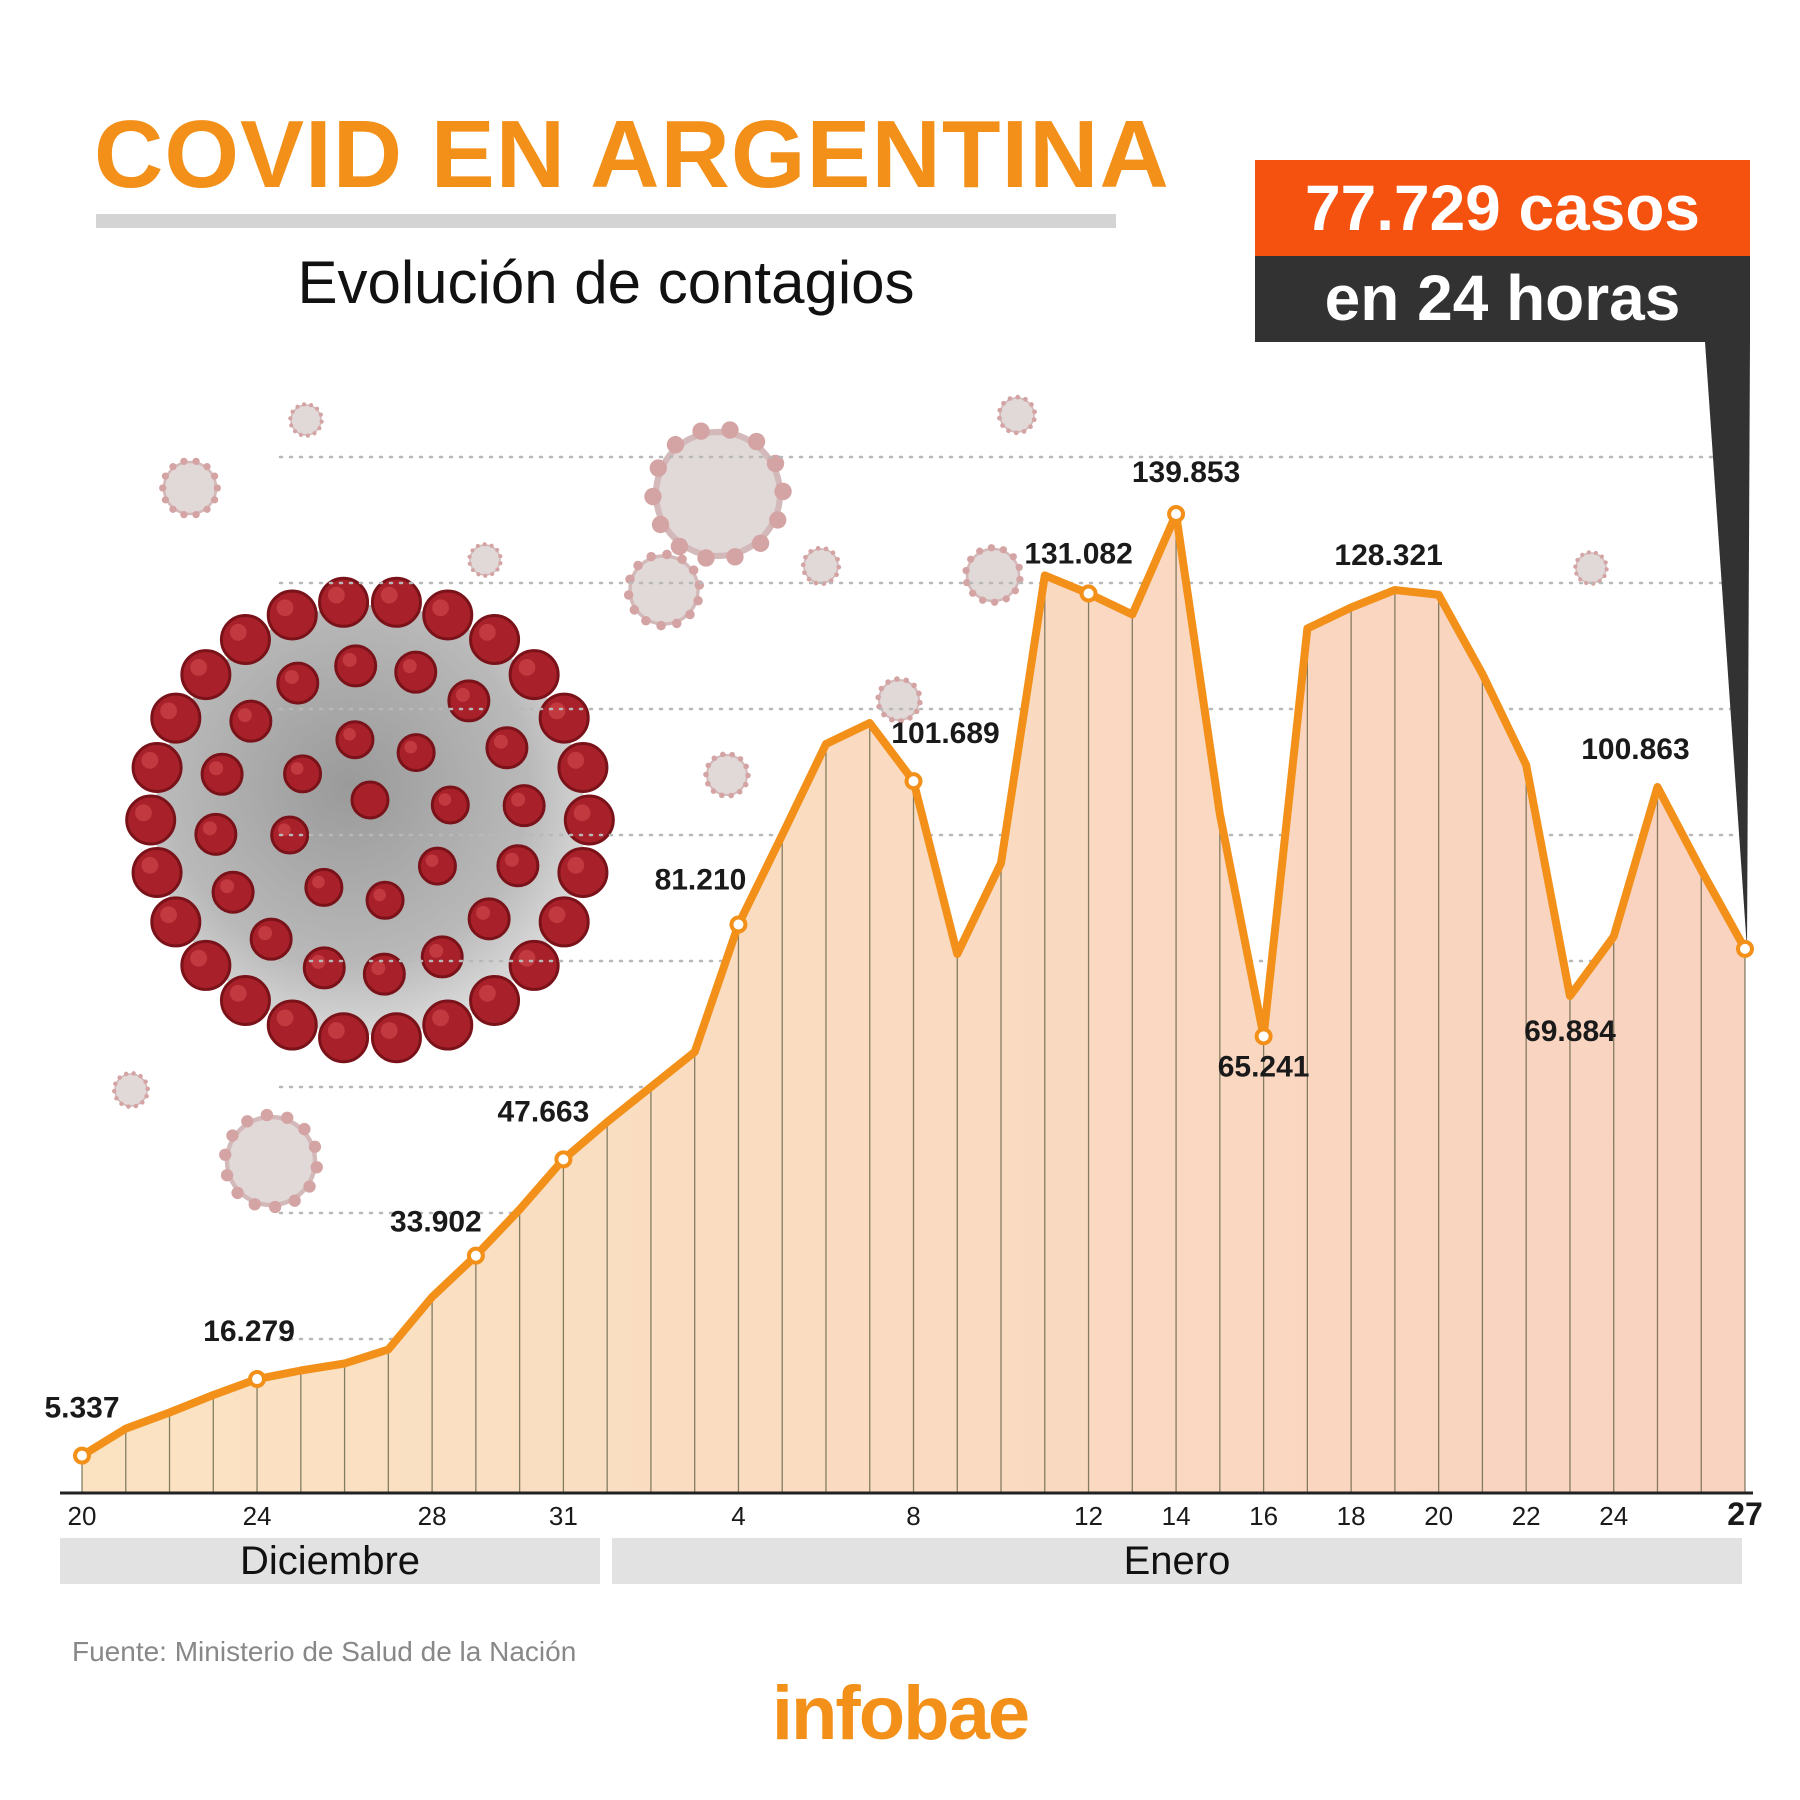 Image resolution: width=1800 pixels, height=1800 pixels. I want to click on data-value-label: 139.853, so click(1186, 472).